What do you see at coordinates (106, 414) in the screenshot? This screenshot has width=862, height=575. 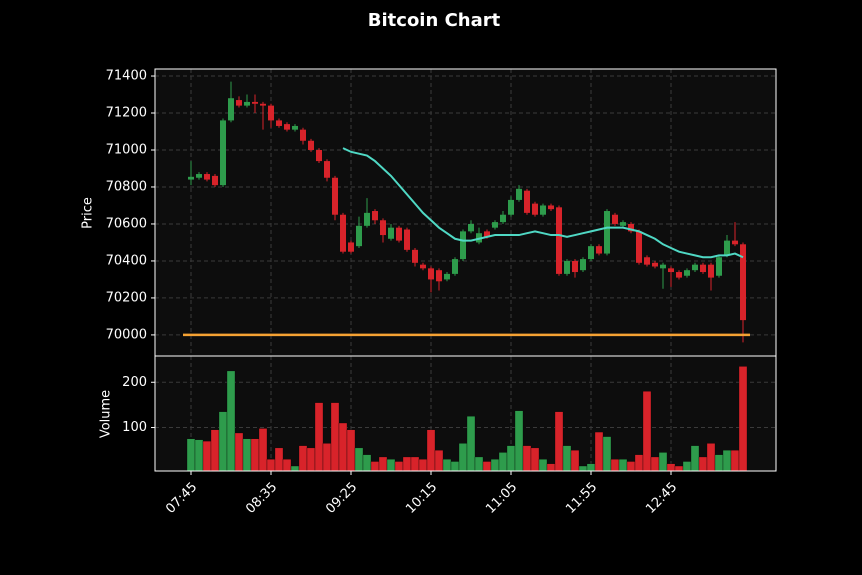 I see `volume-axis-label: Volume` at bounding box center [106, 414].